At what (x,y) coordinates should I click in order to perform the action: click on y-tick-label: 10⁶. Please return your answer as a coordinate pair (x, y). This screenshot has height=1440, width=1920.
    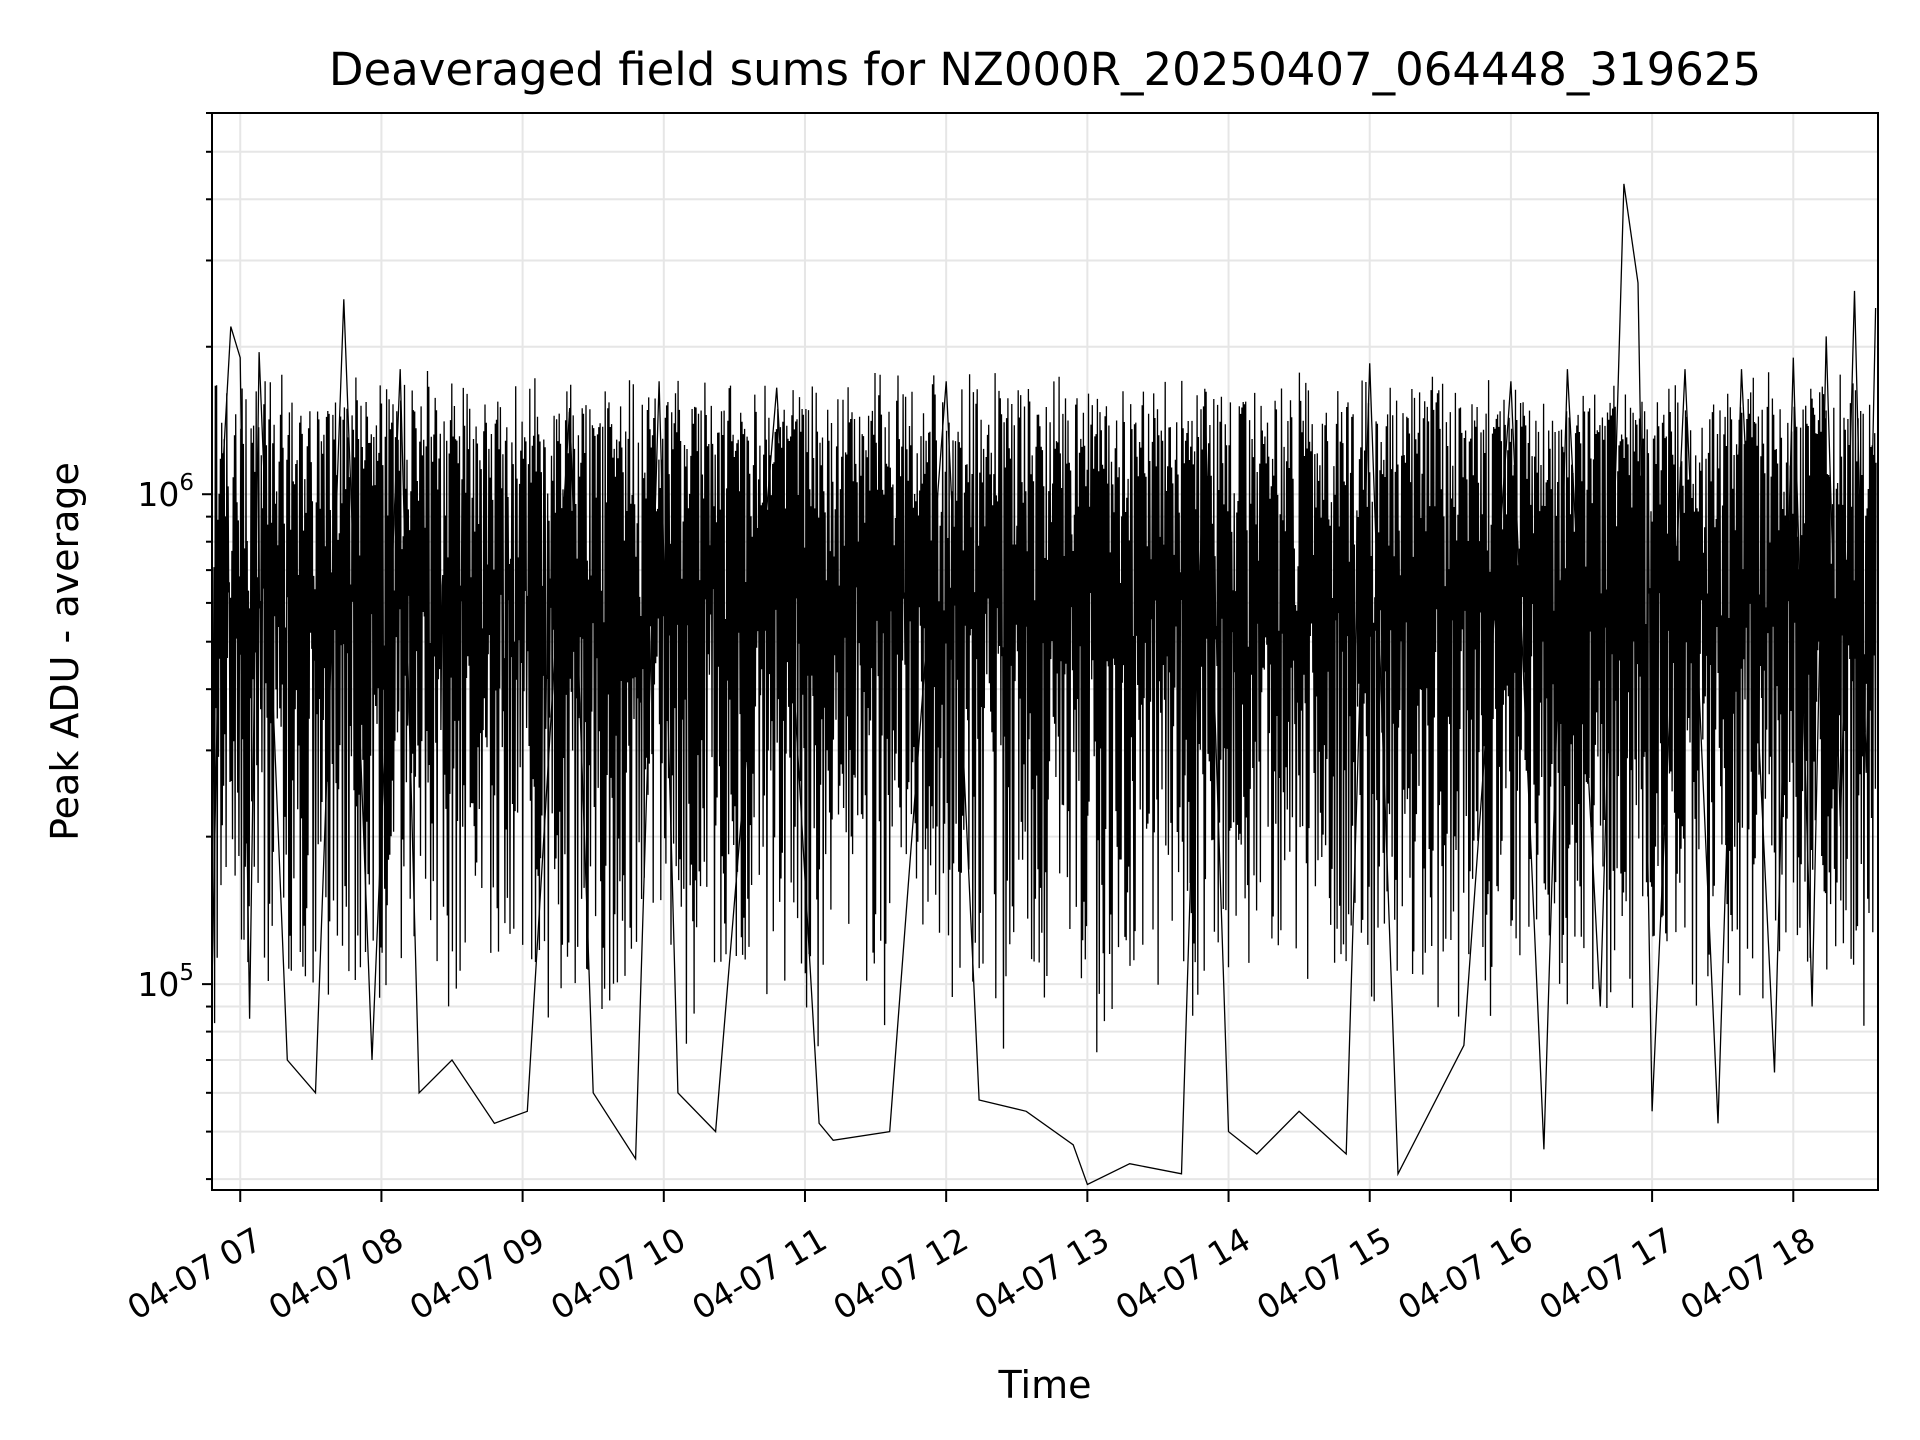
    Looking at the image, I should click on (165, 492).